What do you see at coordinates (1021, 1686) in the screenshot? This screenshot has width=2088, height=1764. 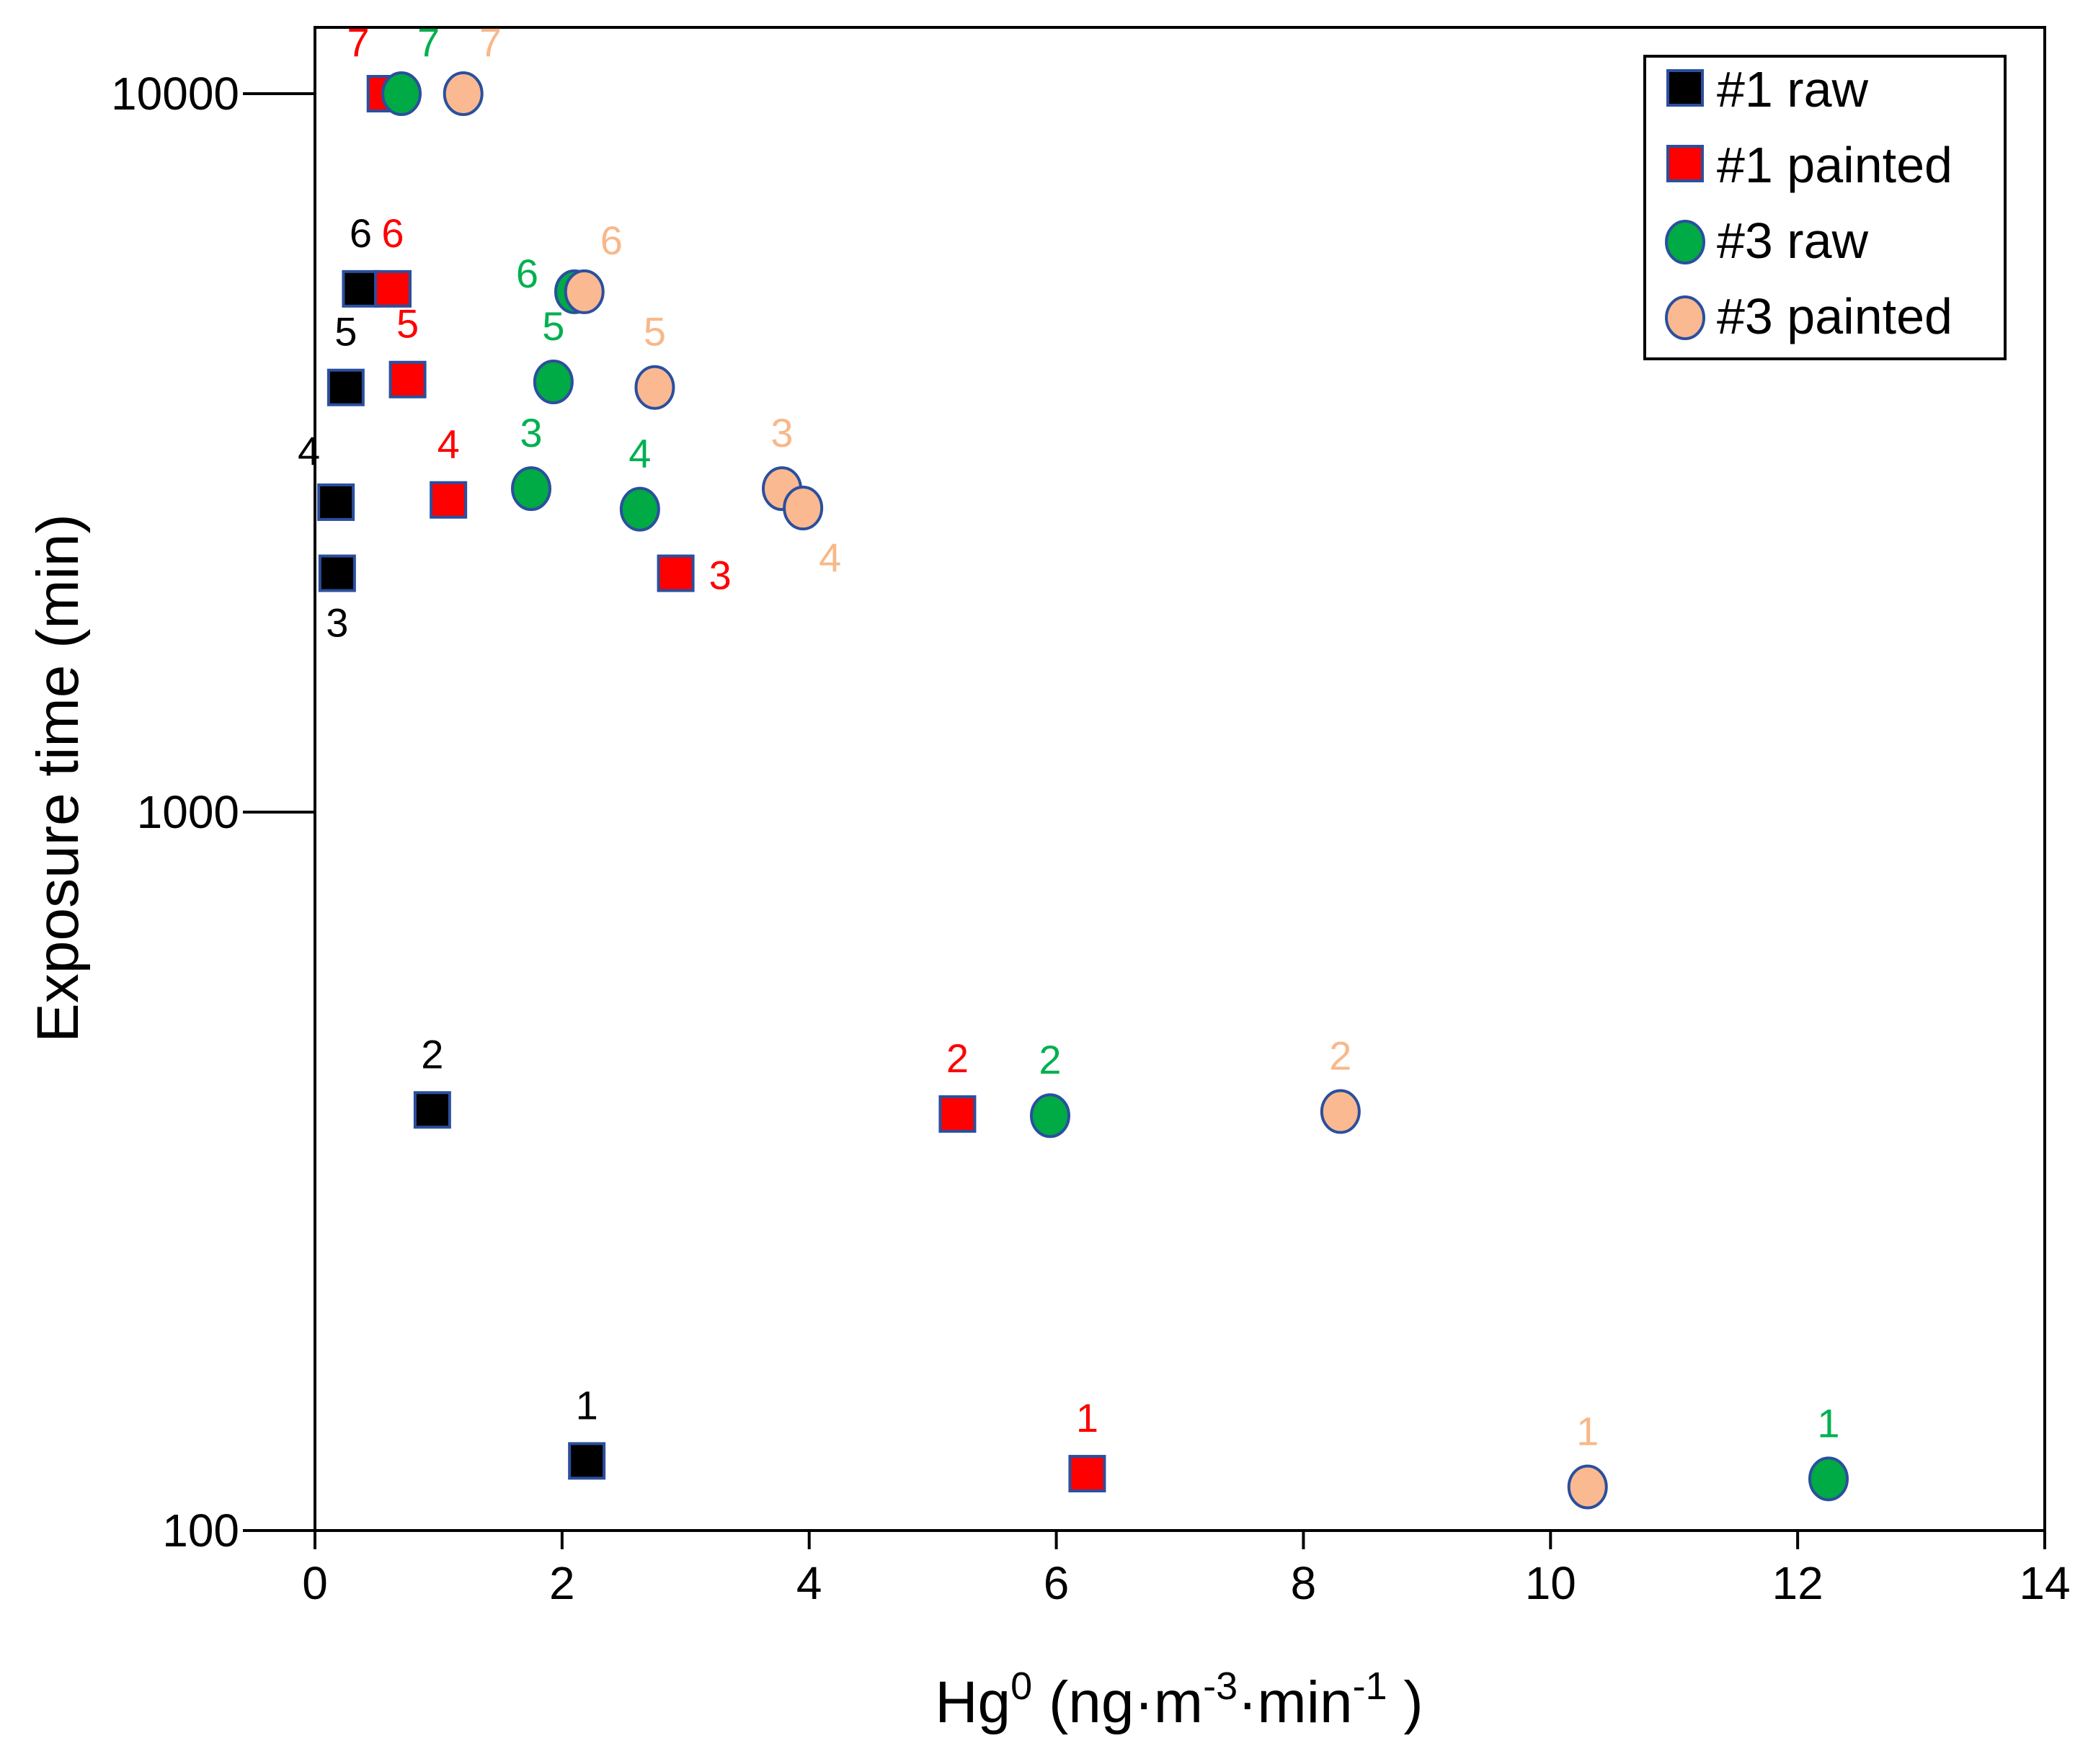 I see `x-axis-title-sup0: 0` at bounding box center [1021, 1686].